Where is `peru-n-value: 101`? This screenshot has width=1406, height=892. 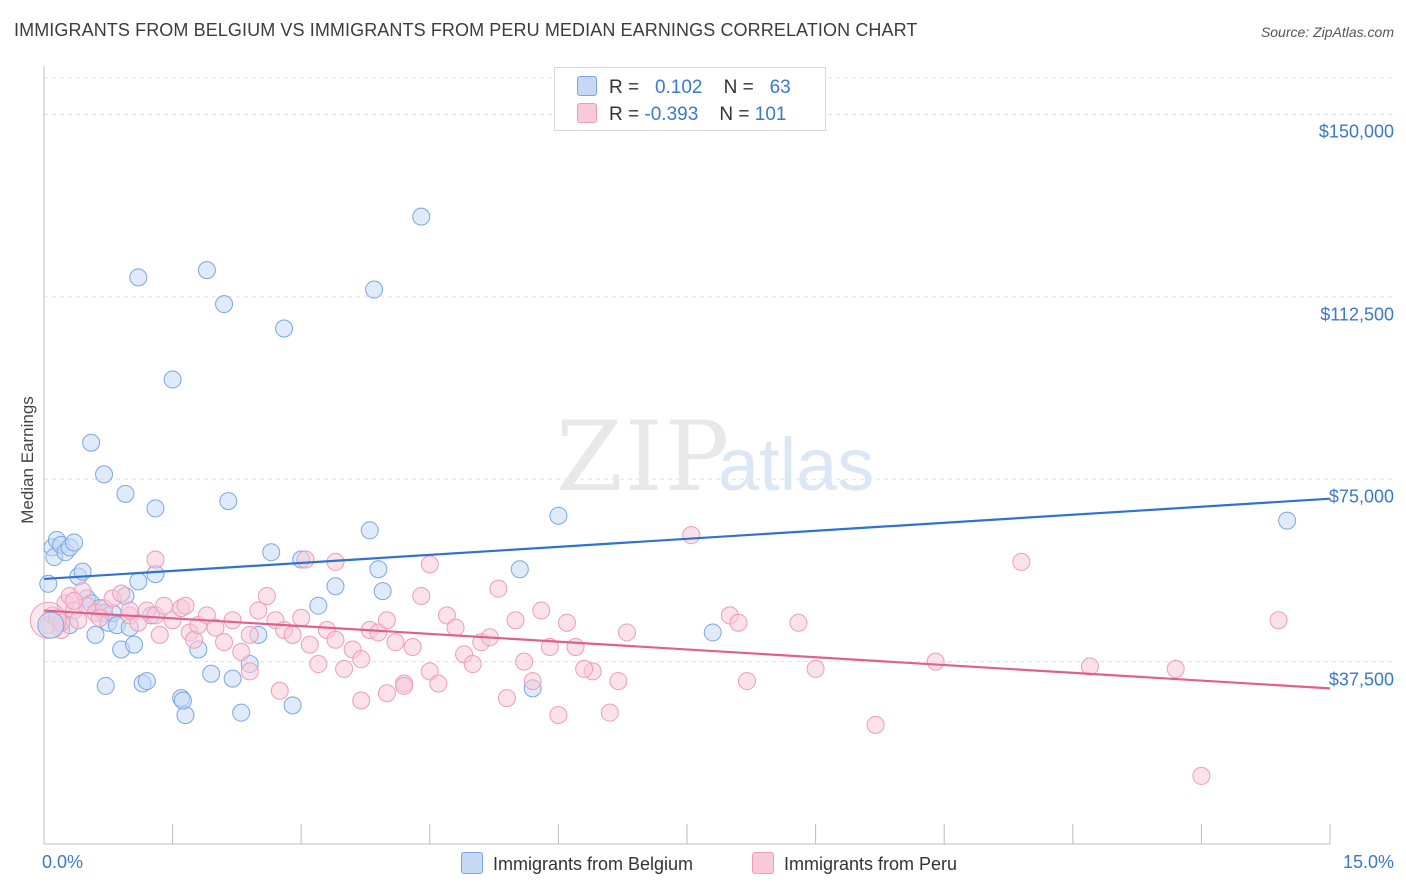 peru-n-value: 101 is located at coordinates (770, 114).